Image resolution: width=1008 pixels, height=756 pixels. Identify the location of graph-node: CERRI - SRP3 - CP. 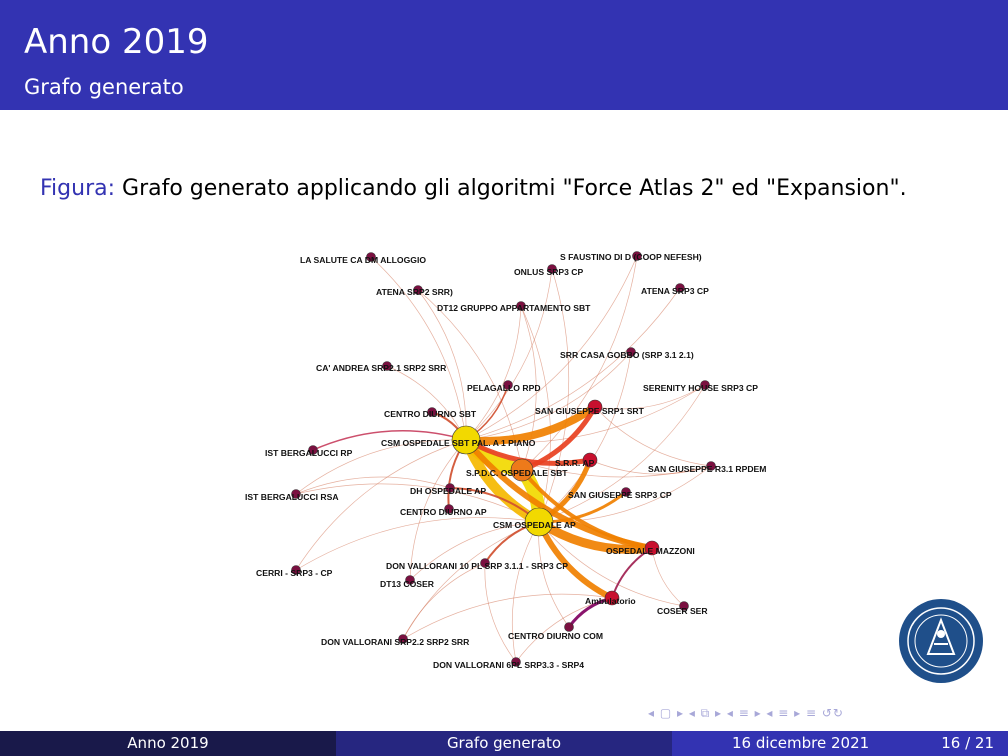
(294, 571).